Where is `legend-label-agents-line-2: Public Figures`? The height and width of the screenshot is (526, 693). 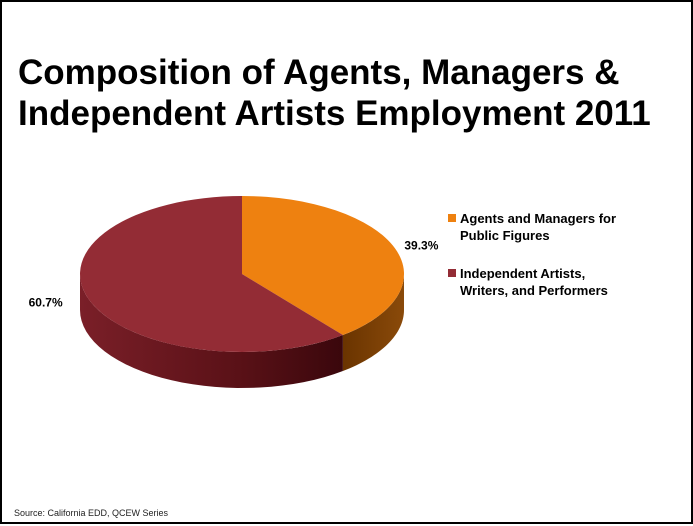
legend-label-agents-line-2: Public Figures is located at coordinates (505, 235).